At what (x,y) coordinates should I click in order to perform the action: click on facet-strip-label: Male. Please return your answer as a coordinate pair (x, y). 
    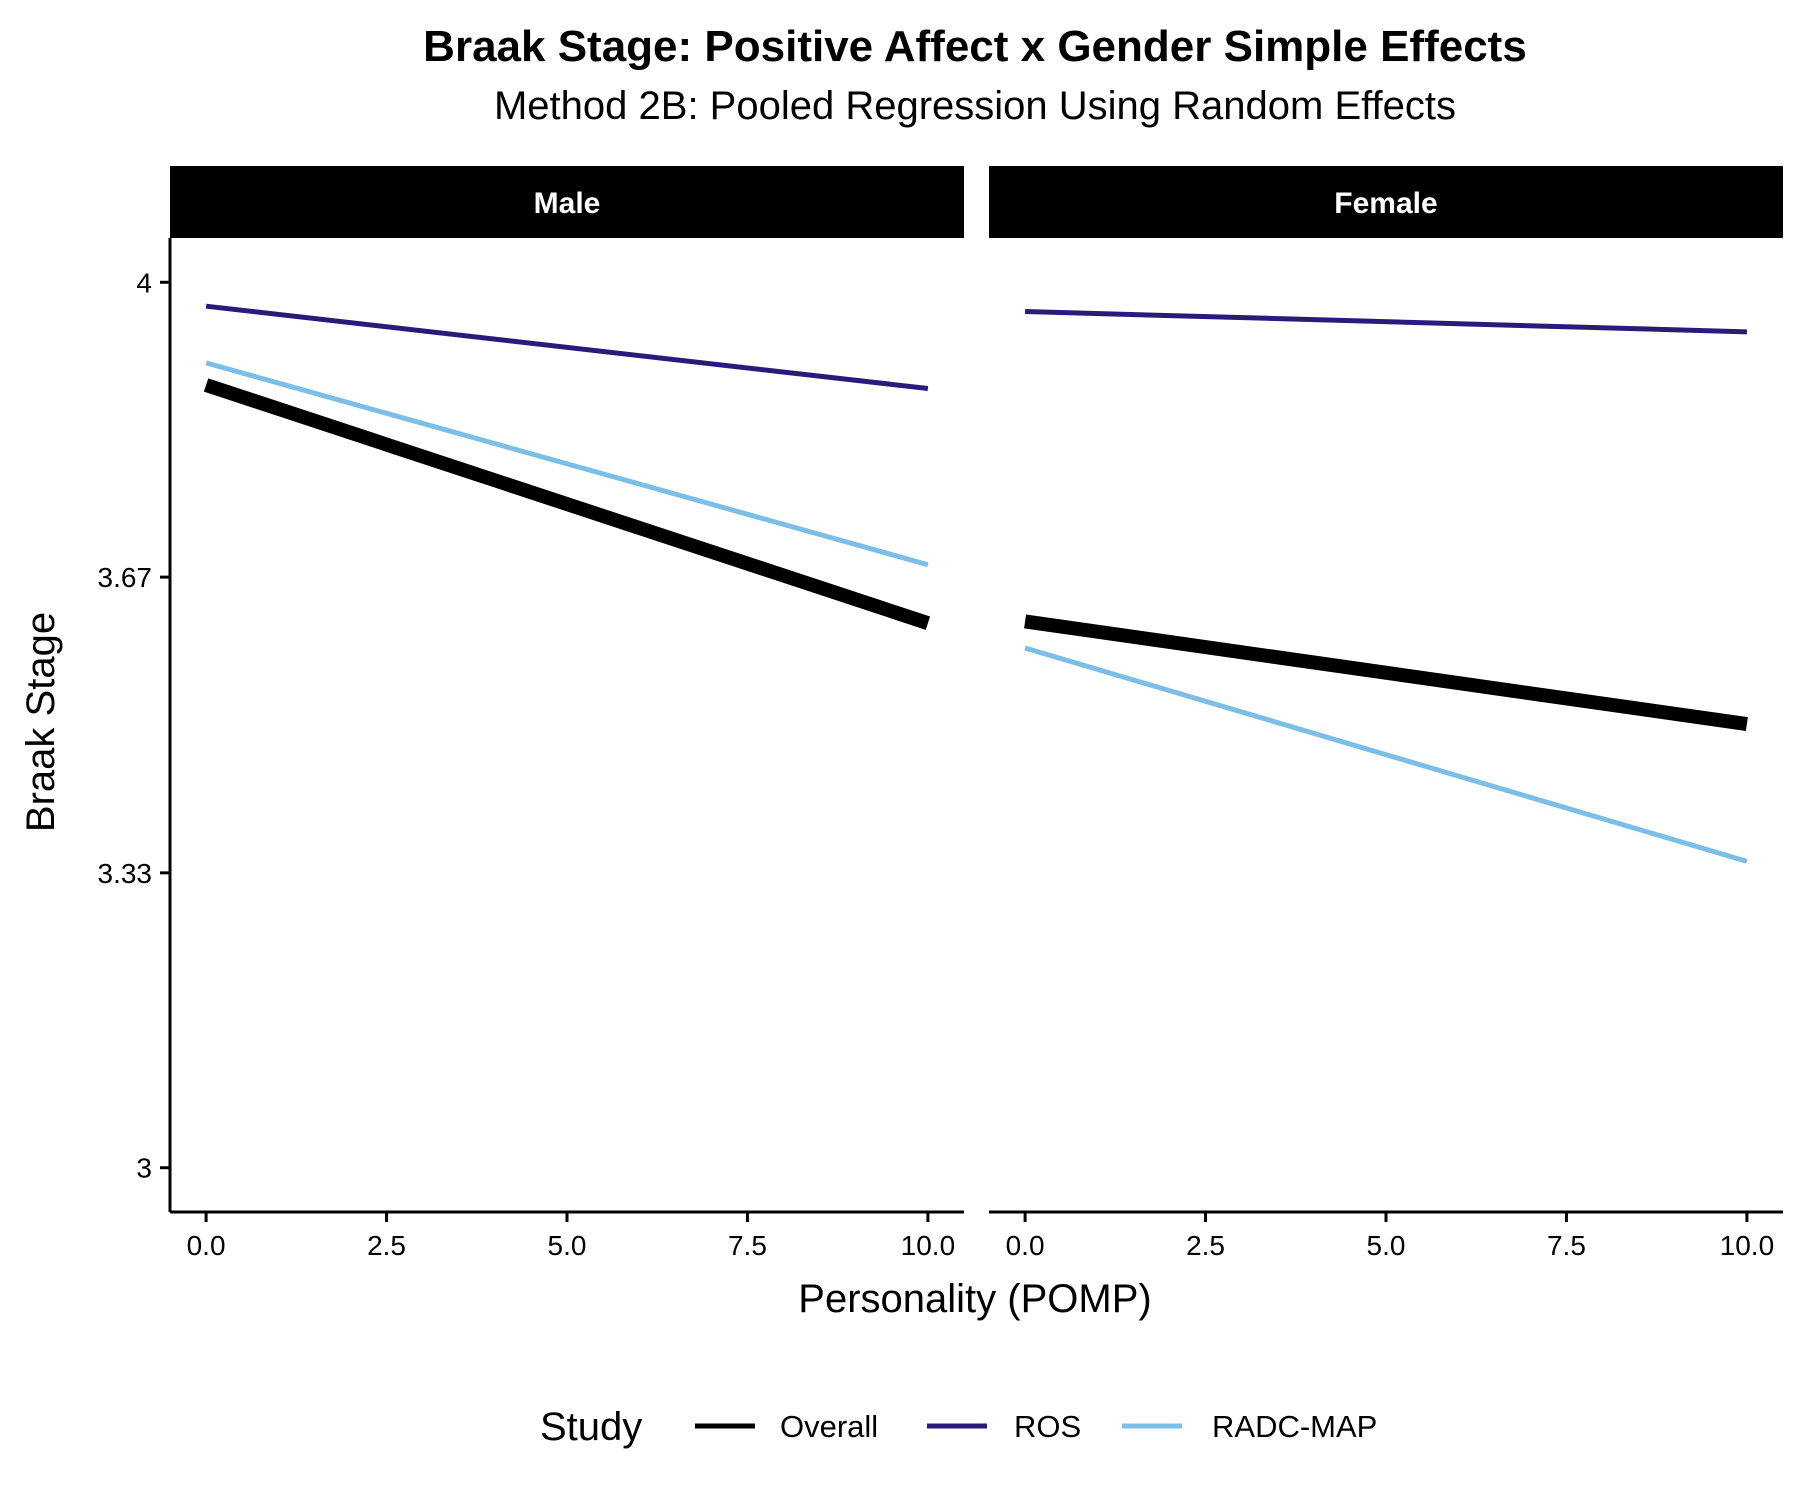
    Looking at the image, I should click on (567, 203).